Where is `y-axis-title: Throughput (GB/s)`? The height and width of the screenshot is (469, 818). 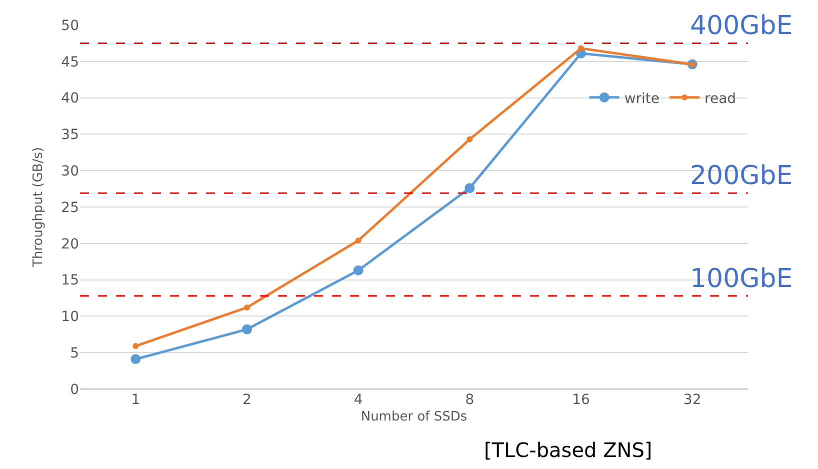 y-axis-title: Throughput (GB/s) is located at coordinates (38, 207).